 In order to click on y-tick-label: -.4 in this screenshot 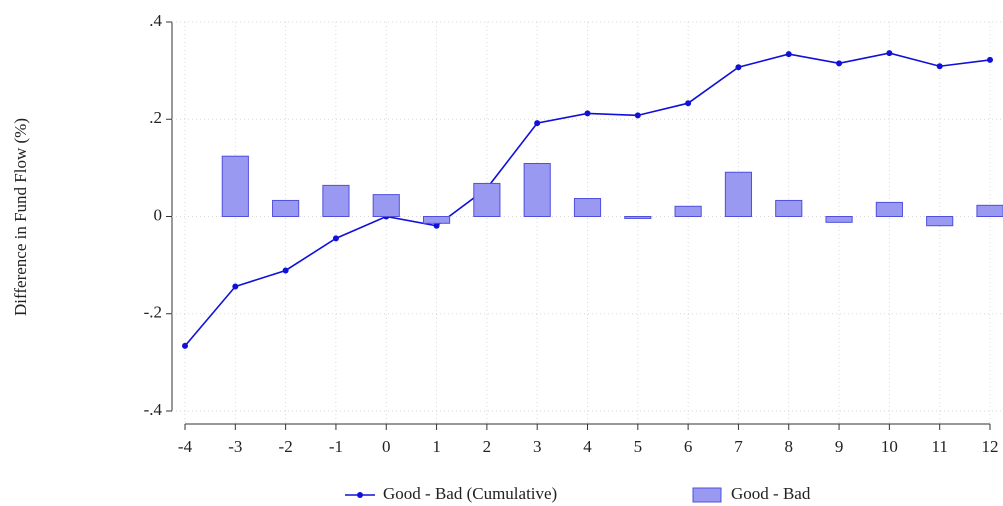, I will do `click(153, 409)`.